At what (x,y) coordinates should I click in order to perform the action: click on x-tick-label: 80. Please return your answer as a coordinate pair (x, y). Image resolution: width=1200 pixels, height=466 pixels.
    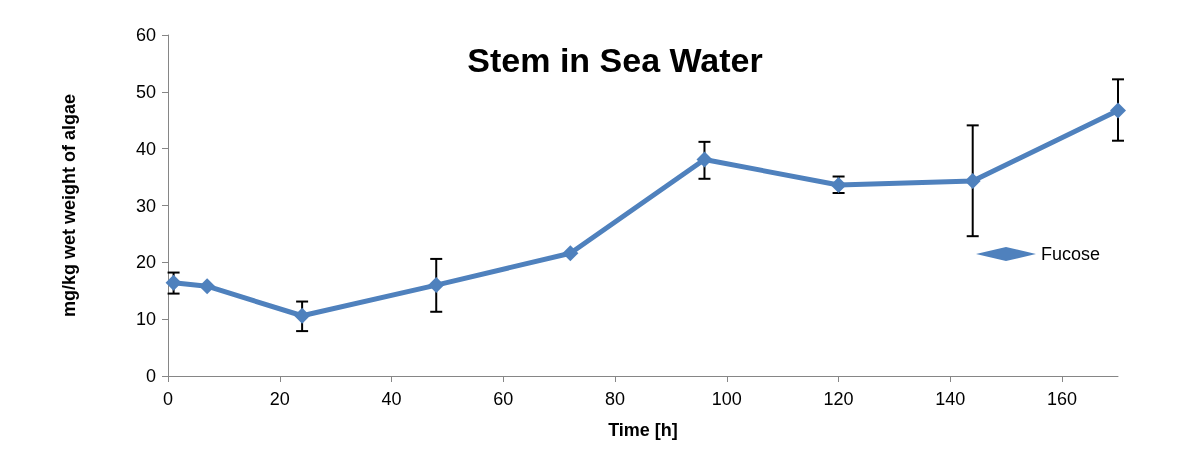
    Looking at the image, I should click on (615, 399).